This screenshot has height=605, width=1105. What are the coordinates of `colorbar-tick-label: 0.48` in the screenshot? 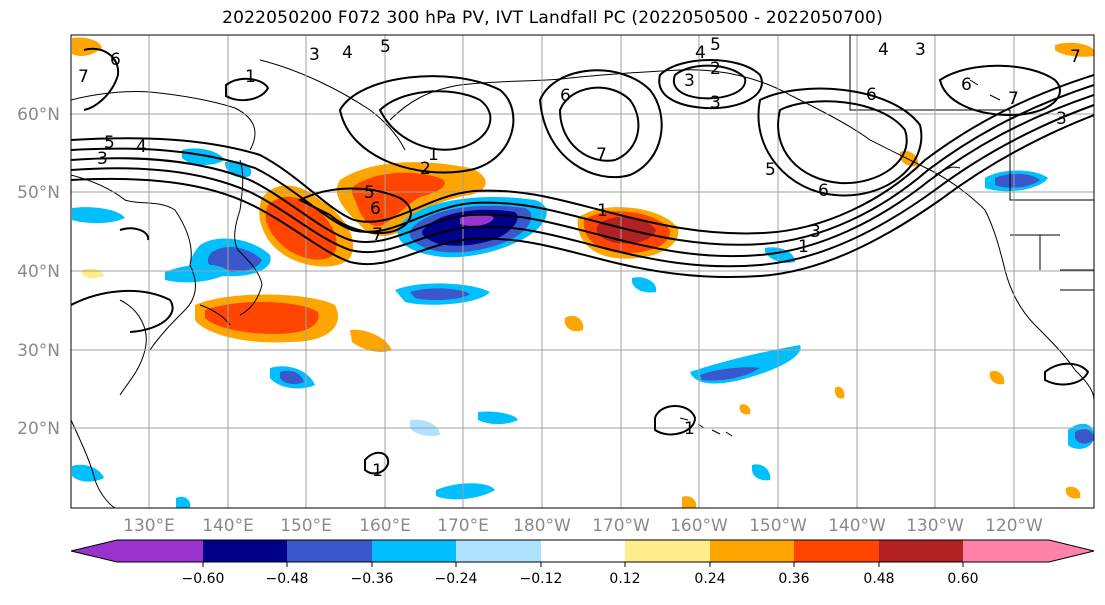 It's located at (878, 579).